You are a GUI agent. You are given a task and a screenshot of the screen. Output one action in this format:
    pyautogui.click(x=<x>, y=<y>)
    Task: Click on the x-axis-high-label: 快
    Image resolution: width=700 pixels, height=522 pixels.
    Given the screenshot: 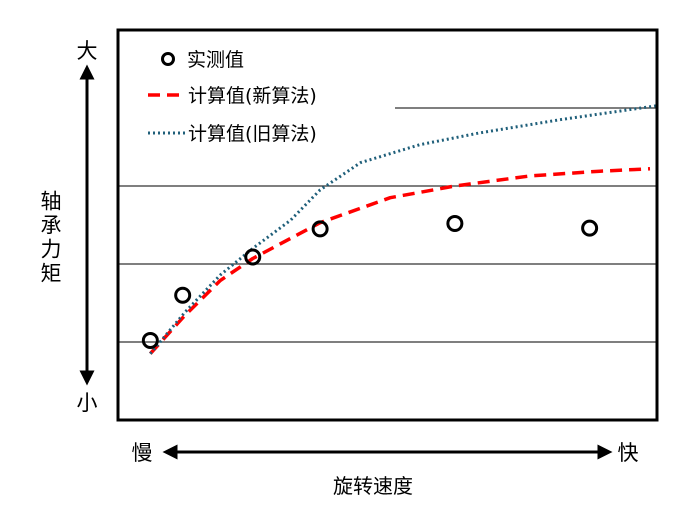 What is the action you would take?
    pyautogui.click(x=628, y=453)
    